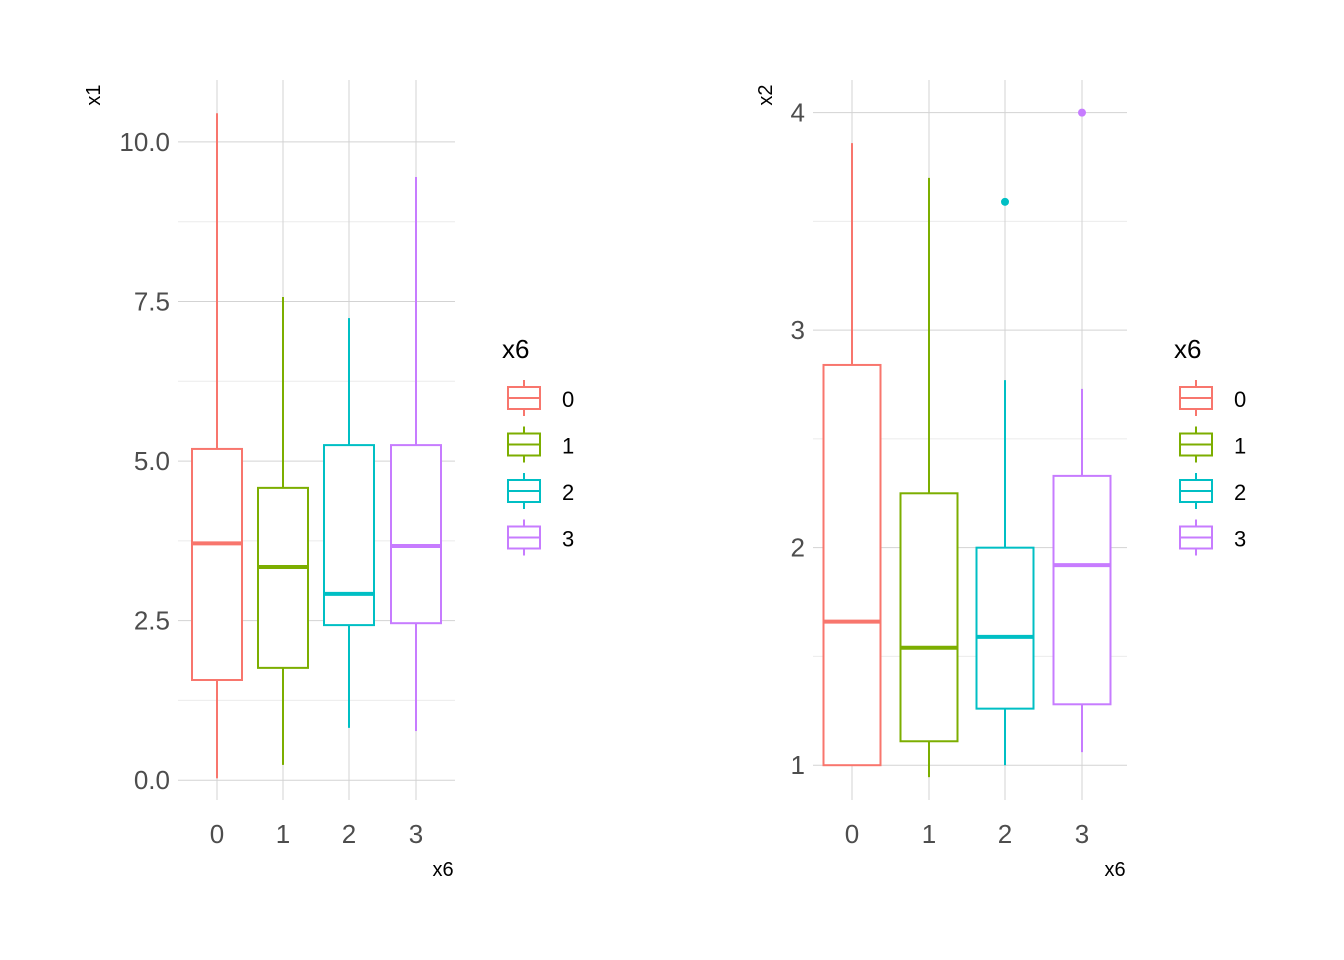  I want to click on y-tick-label: 2, so click(798, 548).